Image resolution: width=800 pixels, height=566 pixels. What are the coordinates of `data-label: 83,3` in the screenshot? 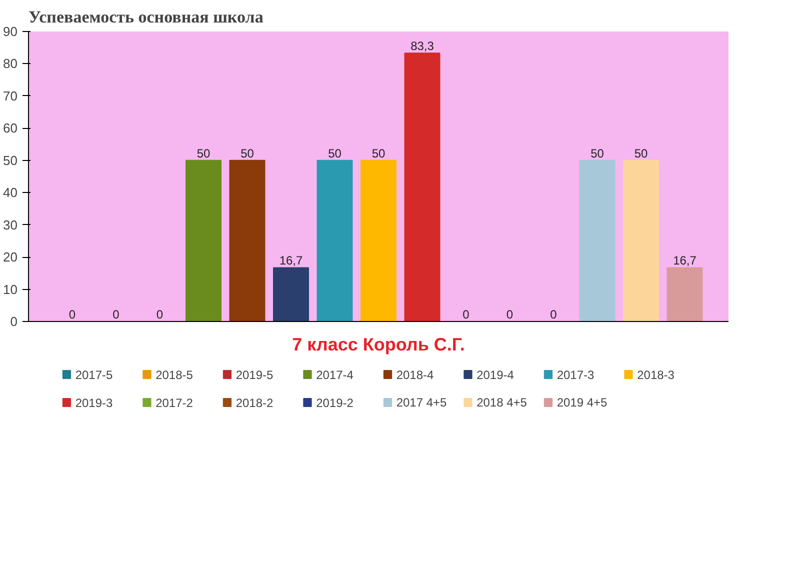 It's located at (422, 46).